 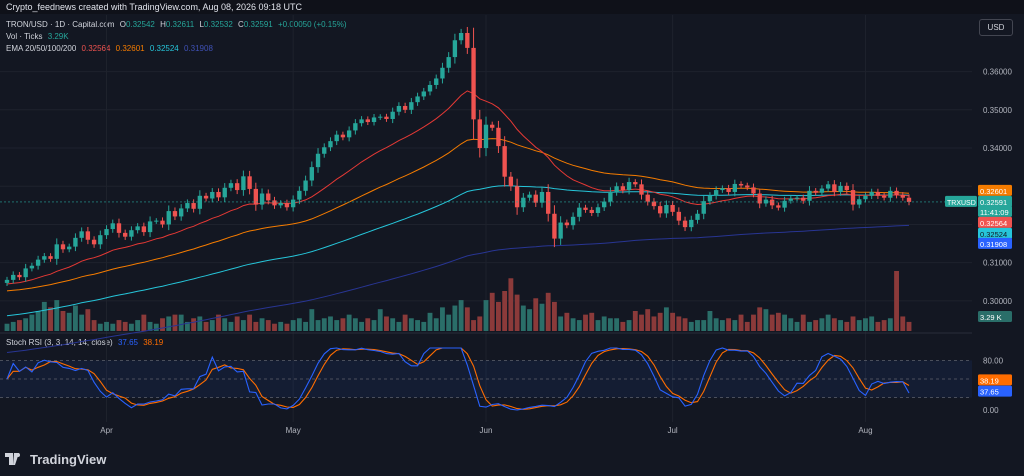 What do you see at coordinates (60, 24) in the screenshot?
I see `symbol-label: TRON/USD · 1D · Capital.com` at bounding box center [60, 24].